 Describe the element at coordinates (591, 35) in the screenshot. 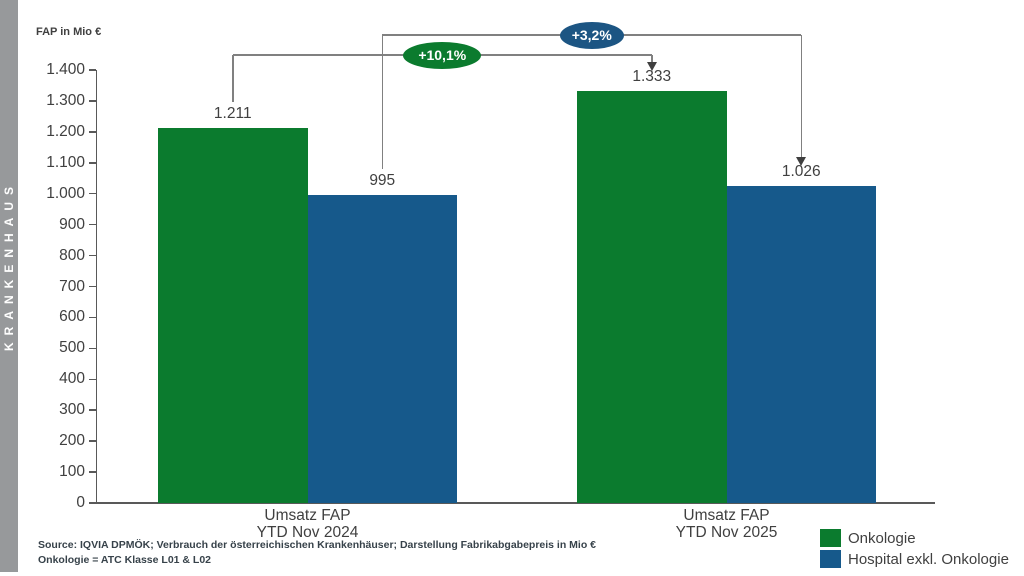

I see `growth-badge-hospital: +3,2%` at that location.